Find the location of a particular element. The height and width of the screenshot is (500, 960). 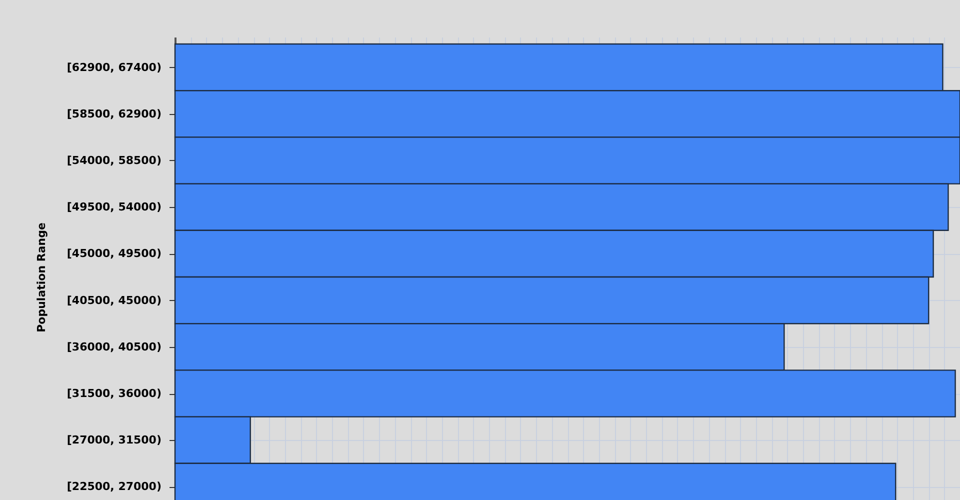

y-tick-label: [31500, 36000) is located at coordinates (114, 393).